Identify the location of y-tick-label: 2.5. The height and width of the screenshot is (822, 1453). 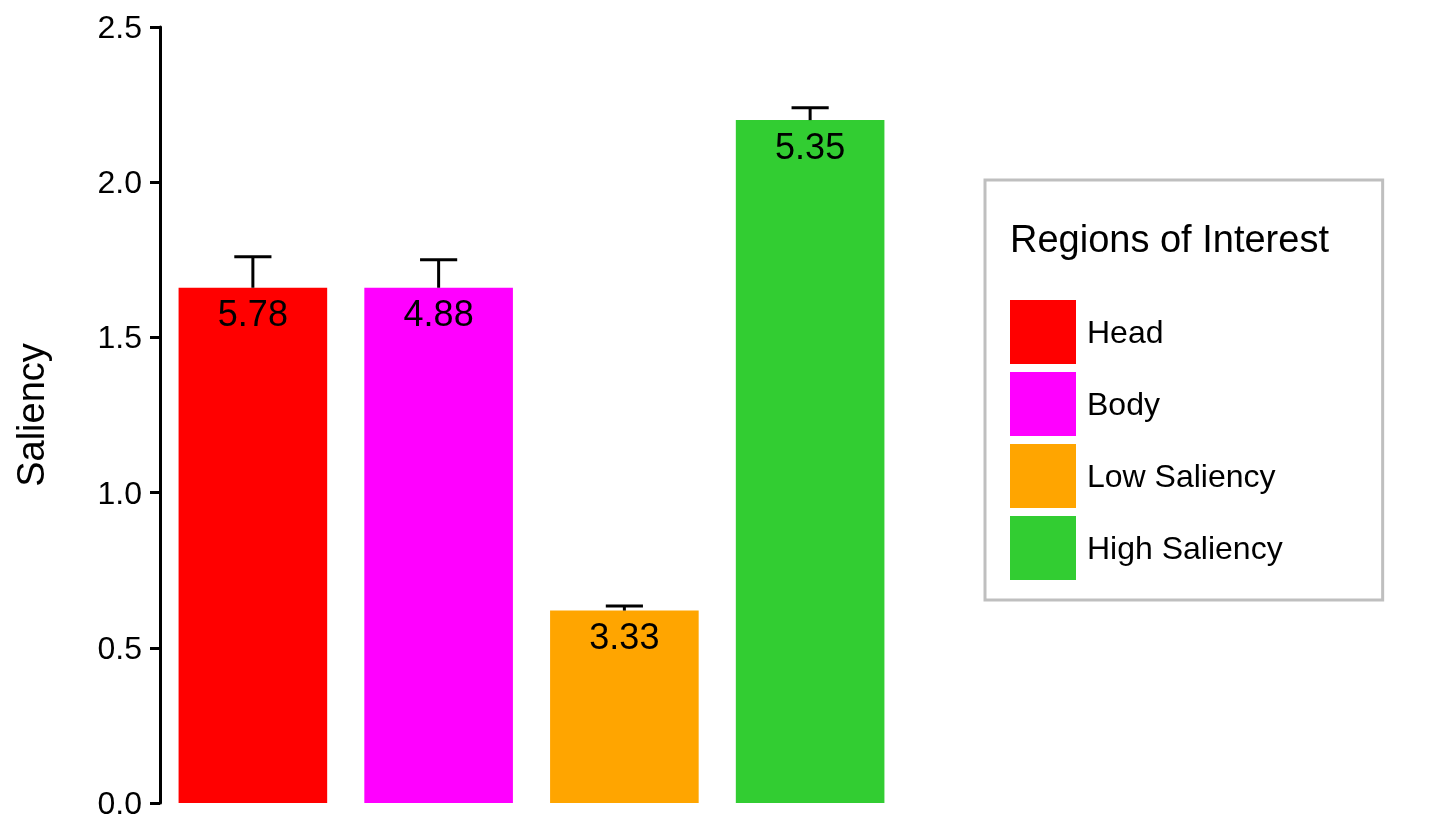
(119, 27).